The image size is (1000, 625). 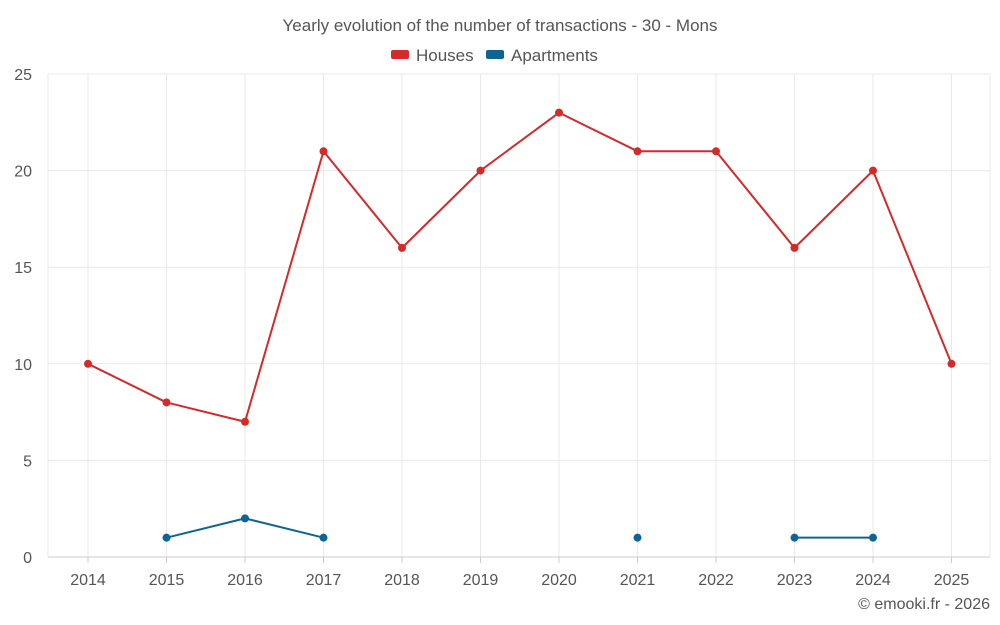 What do you see at coordinates (638, 580) in the screenshot?
I see `x-tick-label: 2021` at bounding box center [638, 580].